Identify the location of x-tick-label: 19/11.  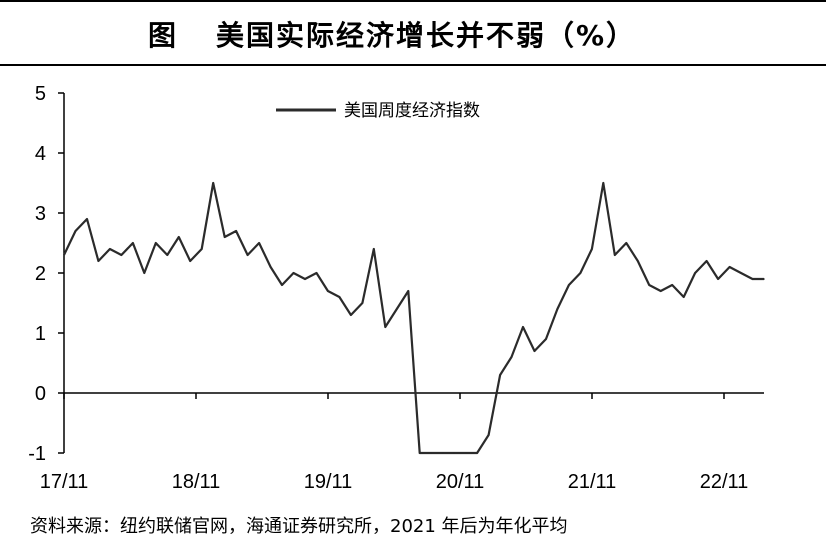
(328, 482).